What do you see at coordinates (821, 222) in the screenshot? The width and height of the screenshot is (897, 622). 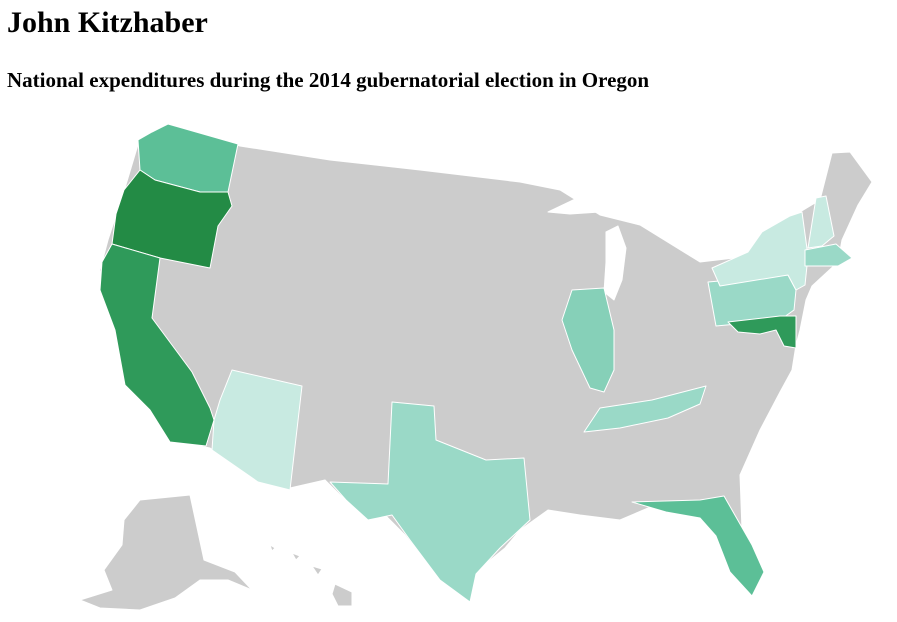 I see `state-new-hampshire` at bounding box center [821, 222].